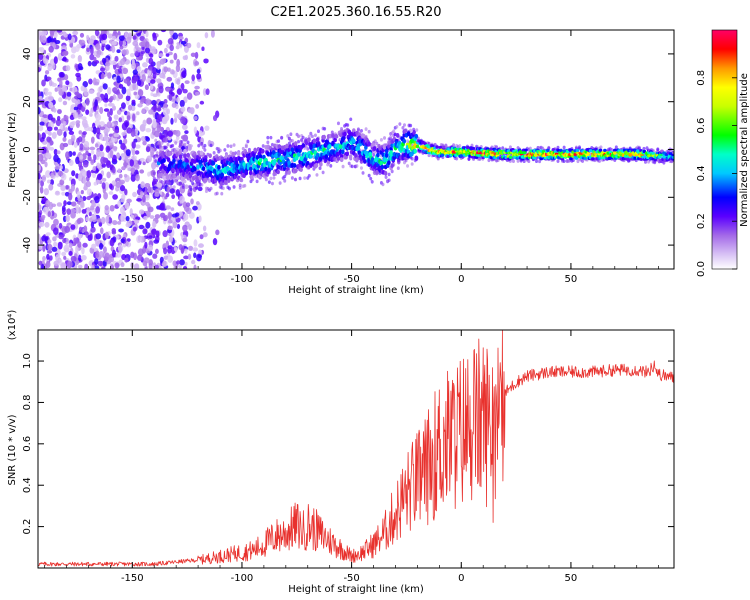 Image resolution: width=750 pixels, height=600 pixels. Describe the element at coordinates (701, 221) in the screenshot. I see `colorbar-tick-label: 0.2` at that location.